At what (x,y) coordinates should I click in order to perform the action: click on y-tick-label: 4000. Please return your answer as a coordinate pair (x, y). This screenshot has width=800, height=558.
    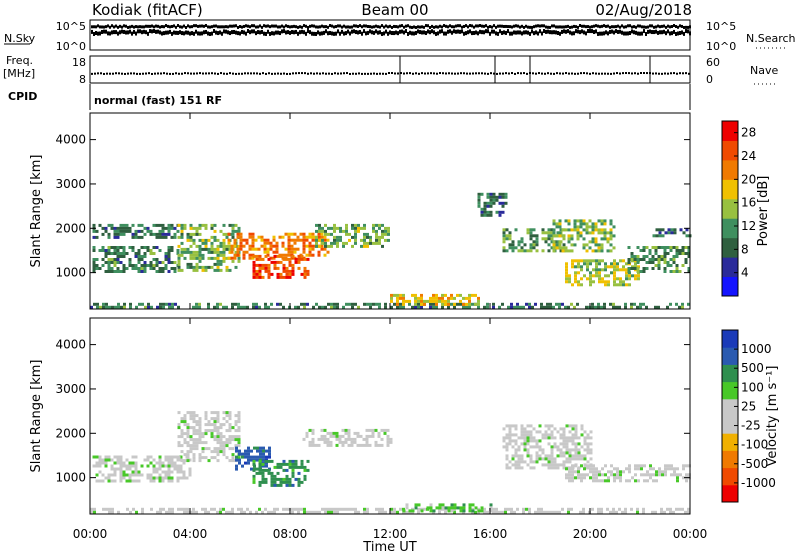
    Looking at the image, I should click on (70, 345).